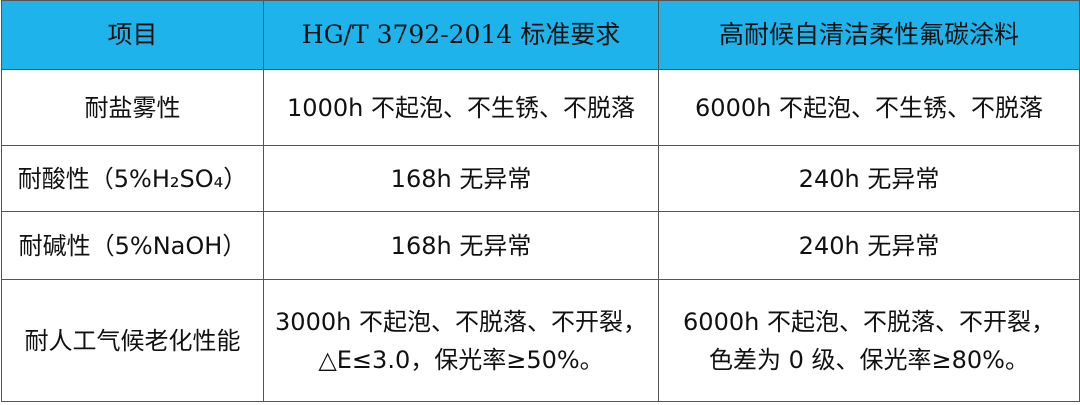  I want to click on header-text: HG/T 3792-2014 标准要求, so click(461, 34).